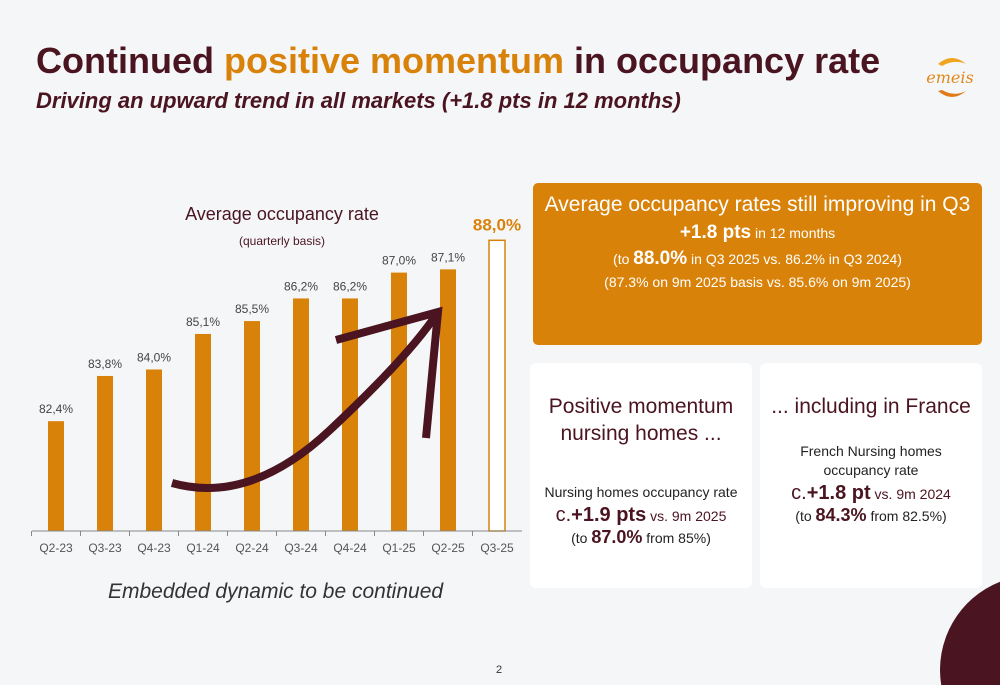 The height and width of the screenshot is (685, 1000). What do you see at coordinates (838, 493) in the screenshot?
I see `metric-value: +1.8 pt` at bounding box center [838, 493].